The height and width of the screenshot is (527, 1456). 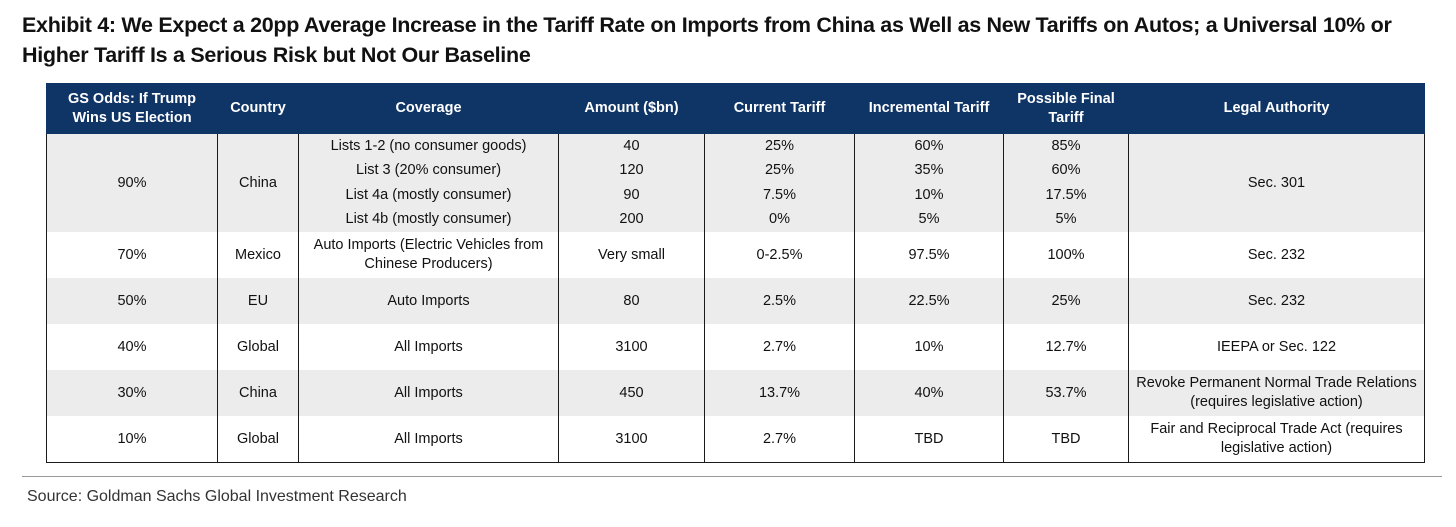 What do you see at coordinates (258, 301) in the screenshot?
I see `country-cell: EU` at bounding box center [258, 301].